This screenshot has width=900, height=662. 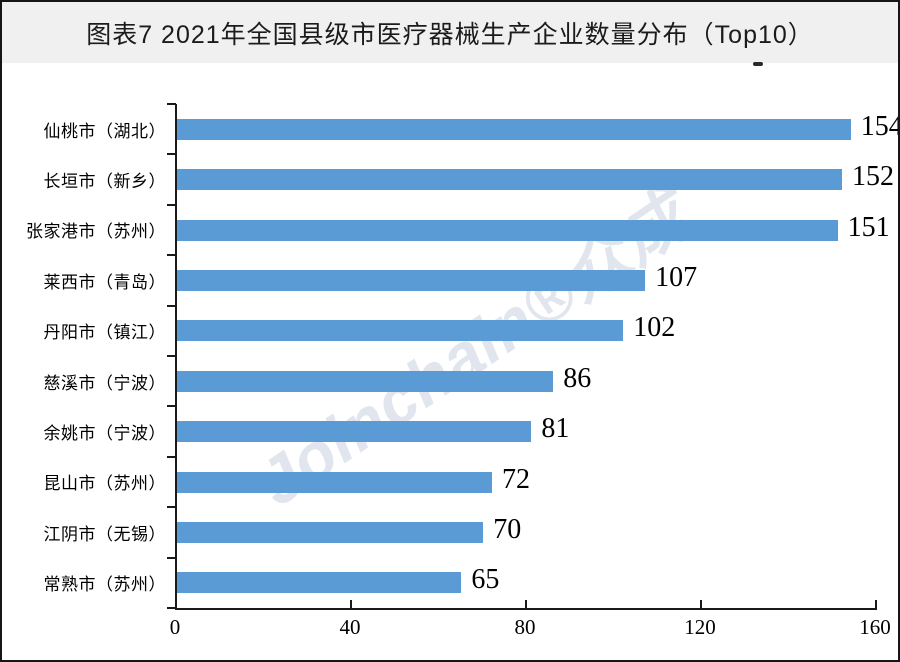 What do you see at coordinates (873, 177) in the screenshot?
I see `bar-value-label: 152` at bounding box center [873, 177].